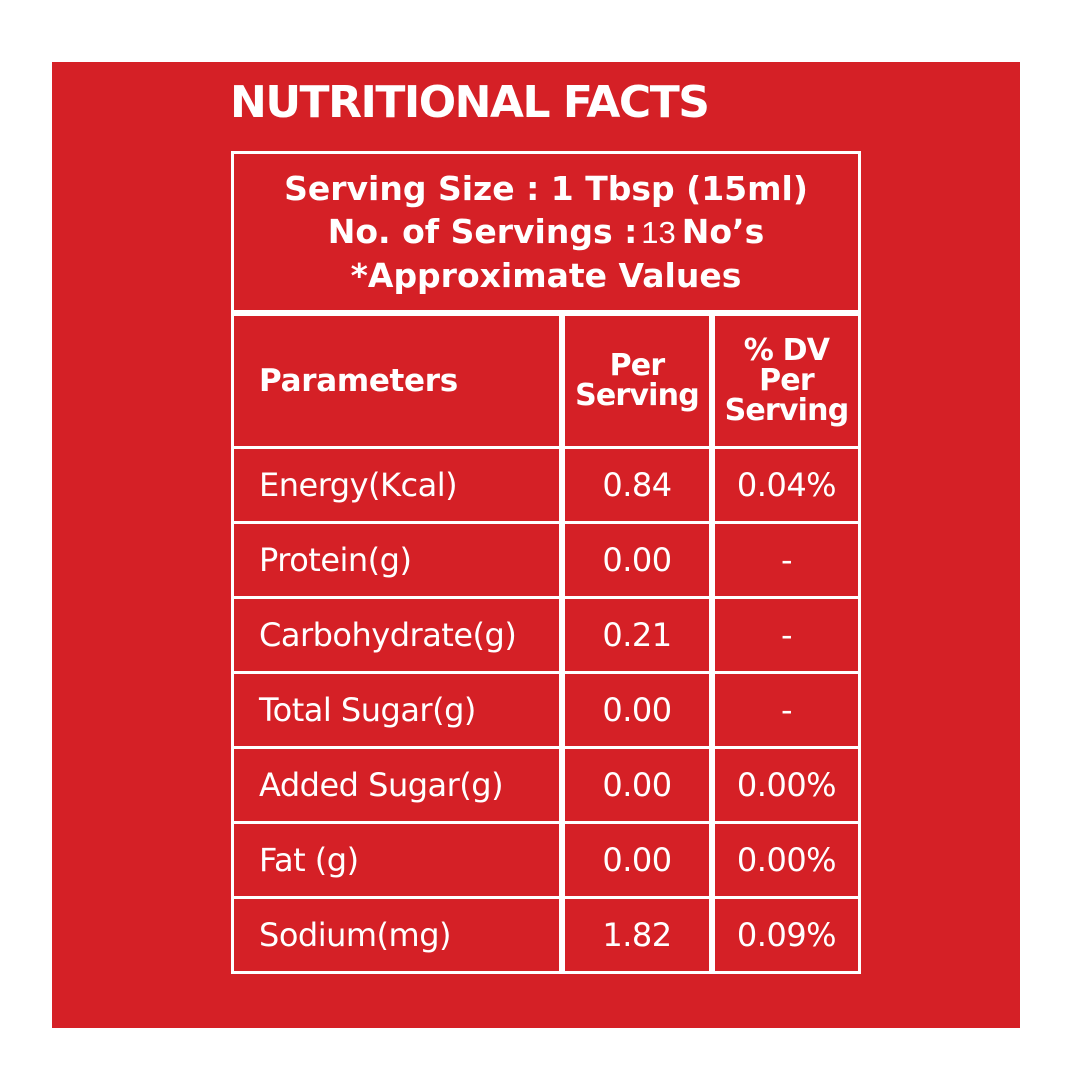  I want to click on table-row: Total Sugar(g) 0.00 -, so click(547, 708).